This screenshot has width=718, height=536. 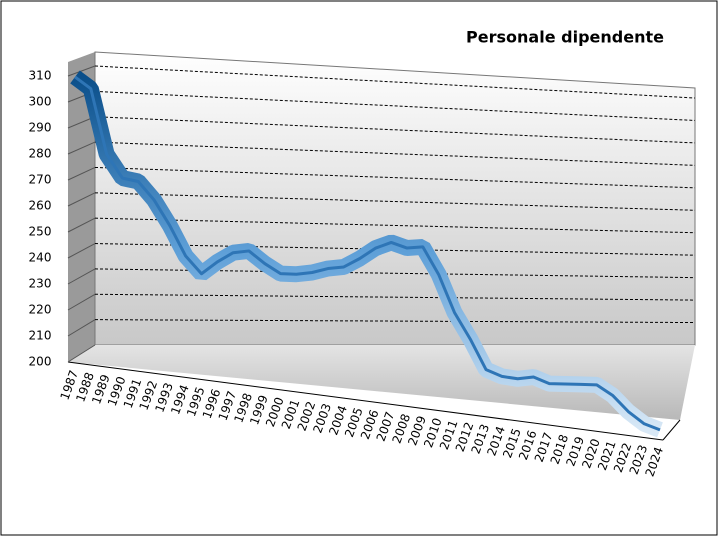 I want to click on side-wall, so click(x=81, y=207).